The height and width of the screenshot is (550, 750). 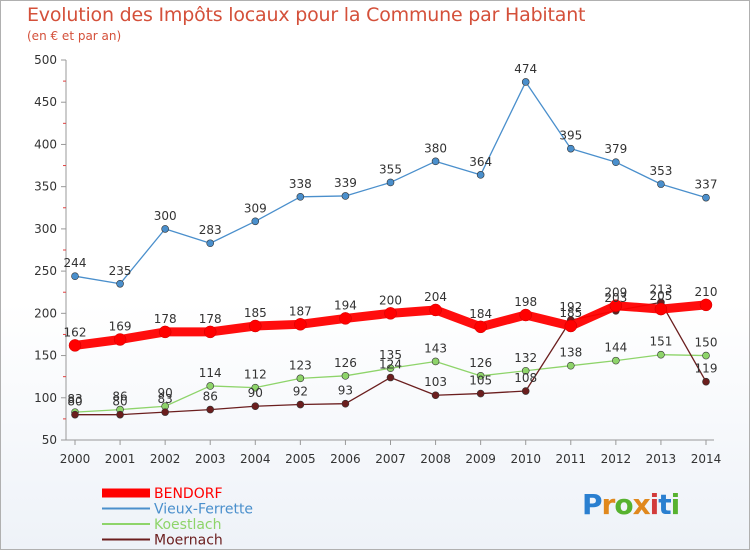 What do you see at coordinates (187, 525) in the screenshot?
I see `legend-label: Koestlach` at bounding box center [187, 525].